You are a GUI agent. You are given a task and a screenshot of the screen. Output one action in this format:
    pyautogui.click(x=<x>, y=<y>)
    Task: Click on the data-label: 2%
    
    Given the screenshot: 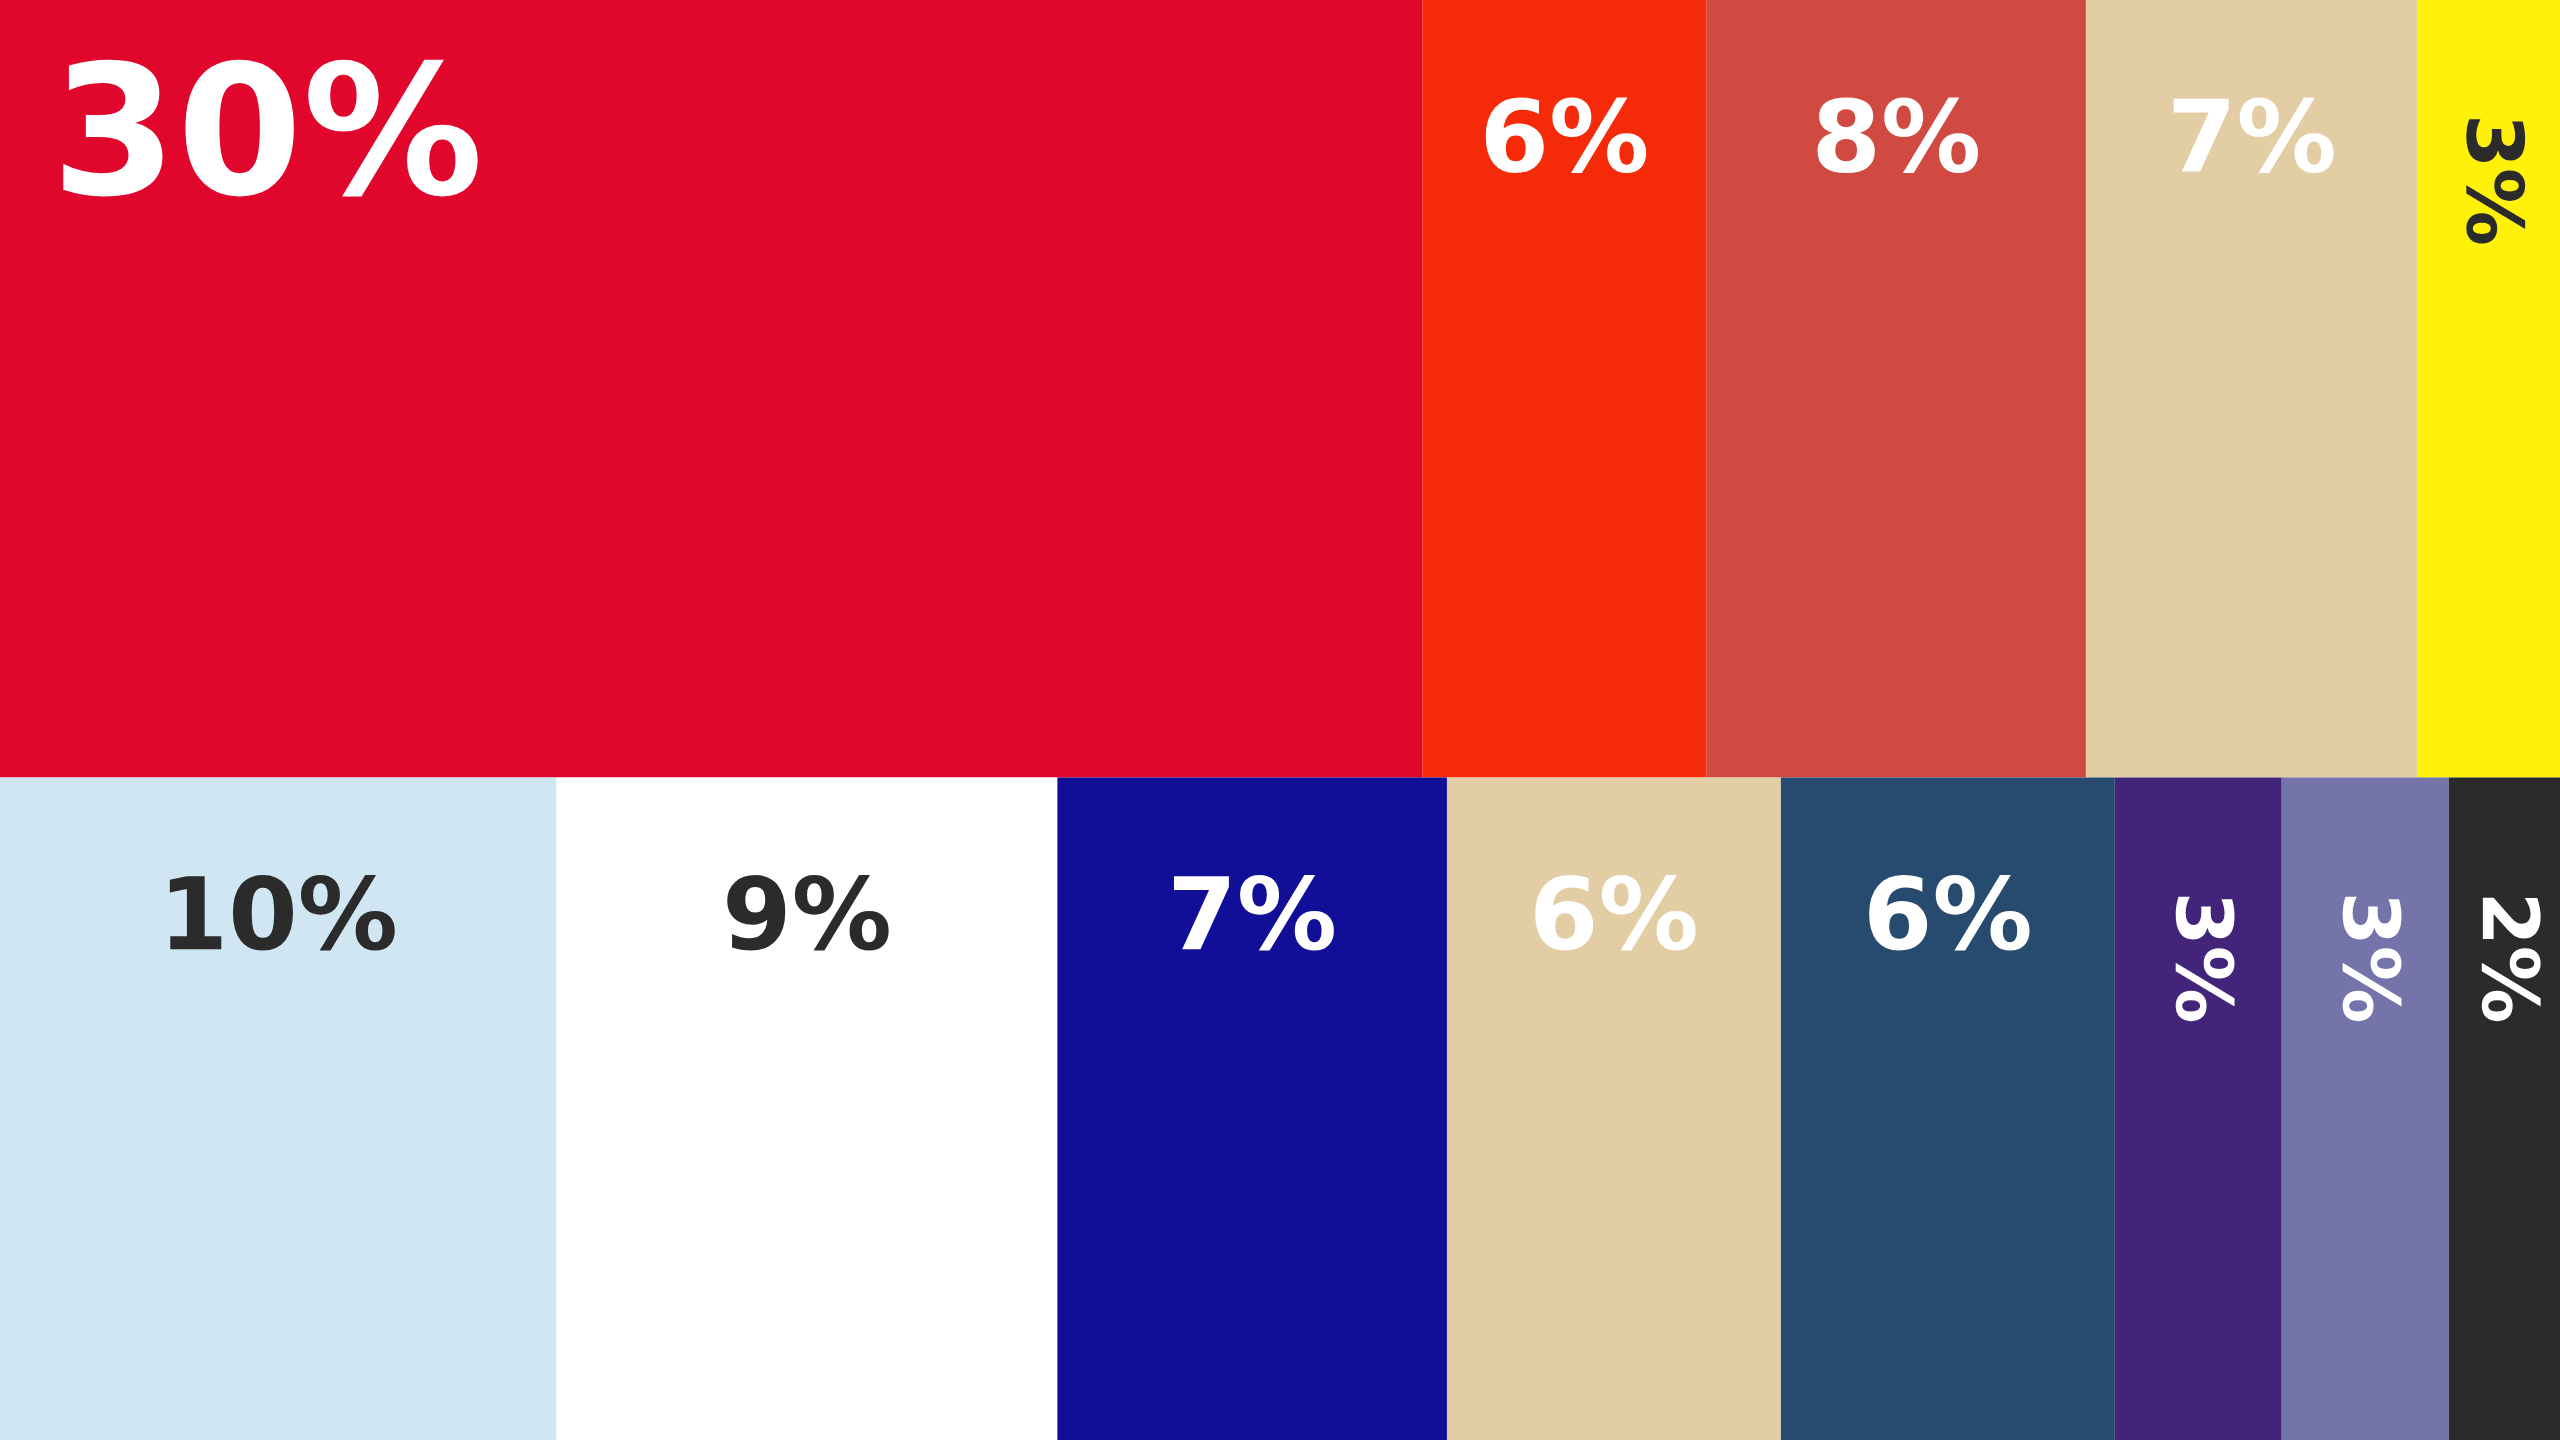 What is the action you would take?
    pyautogui.click(x=2511, y=959)
    